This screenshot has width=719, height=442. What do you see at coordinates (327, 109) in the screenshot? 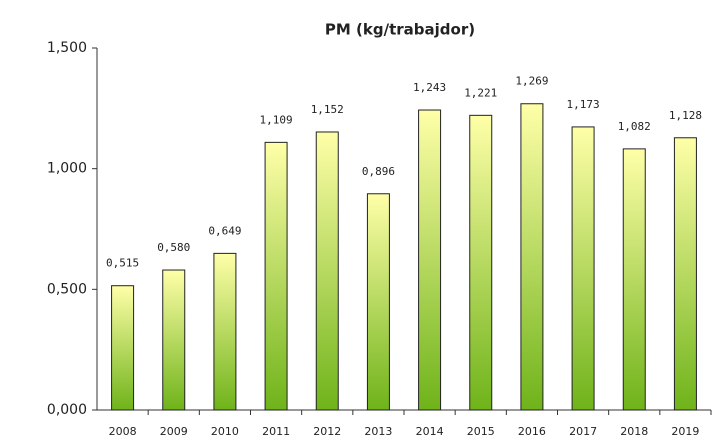
I see `data-label: 1,152` at bounding box center [327, 109].